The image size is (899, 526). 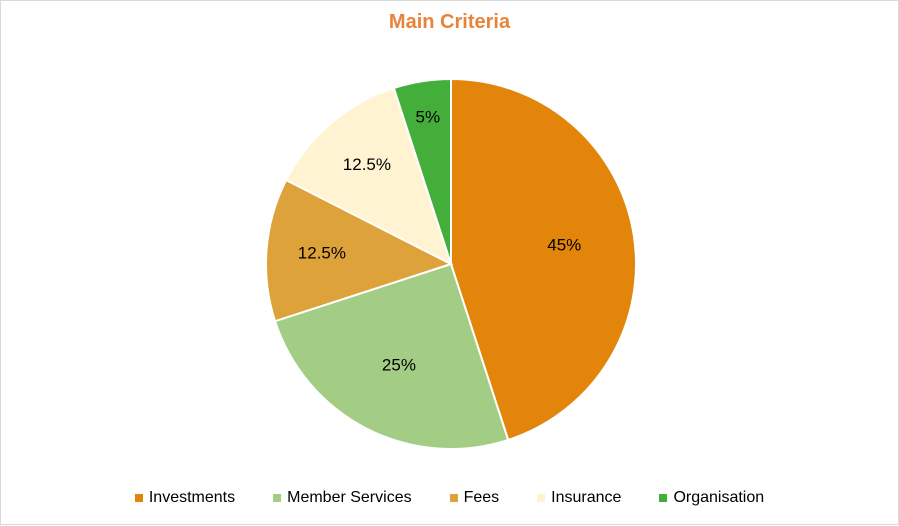 What do you see at coordinates (359, 250) in the screenshot?
I see `pie-slice-fees` at bounding box center [359, 250].